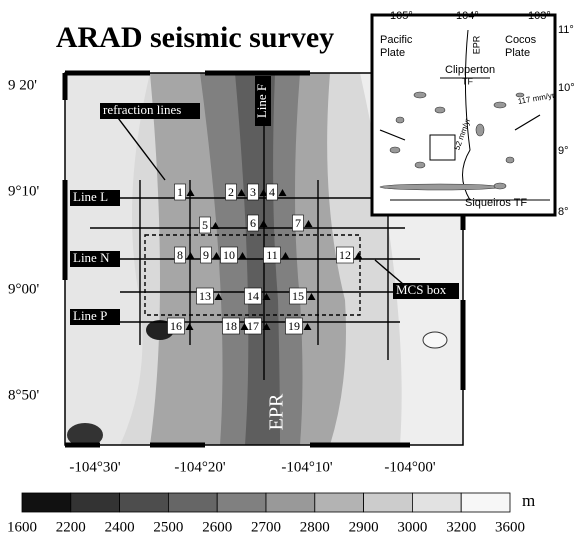 The height and width of the screenshot is (539, 582). I want to click on station-label: 4, so click(272, 192).